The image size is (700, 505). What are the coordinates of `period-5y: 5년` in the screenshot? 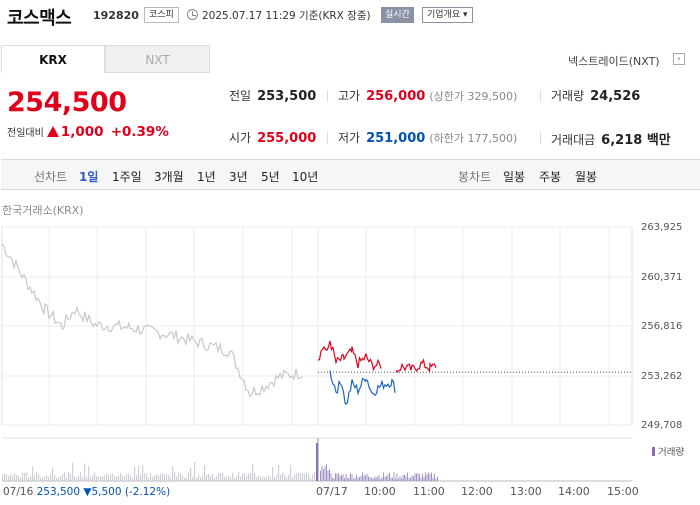 It's located at (270, 177).